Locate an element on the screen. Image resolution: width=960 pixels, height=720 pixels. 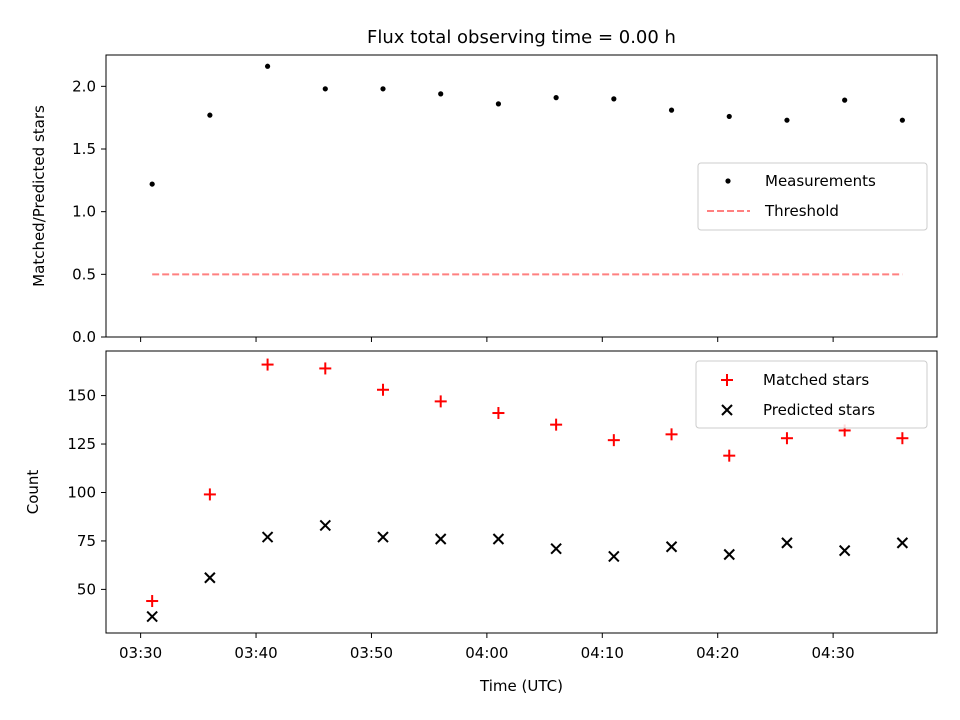
bottom-y-ticks: 50 75 100 125 150 is located at coordinates (86, 492).